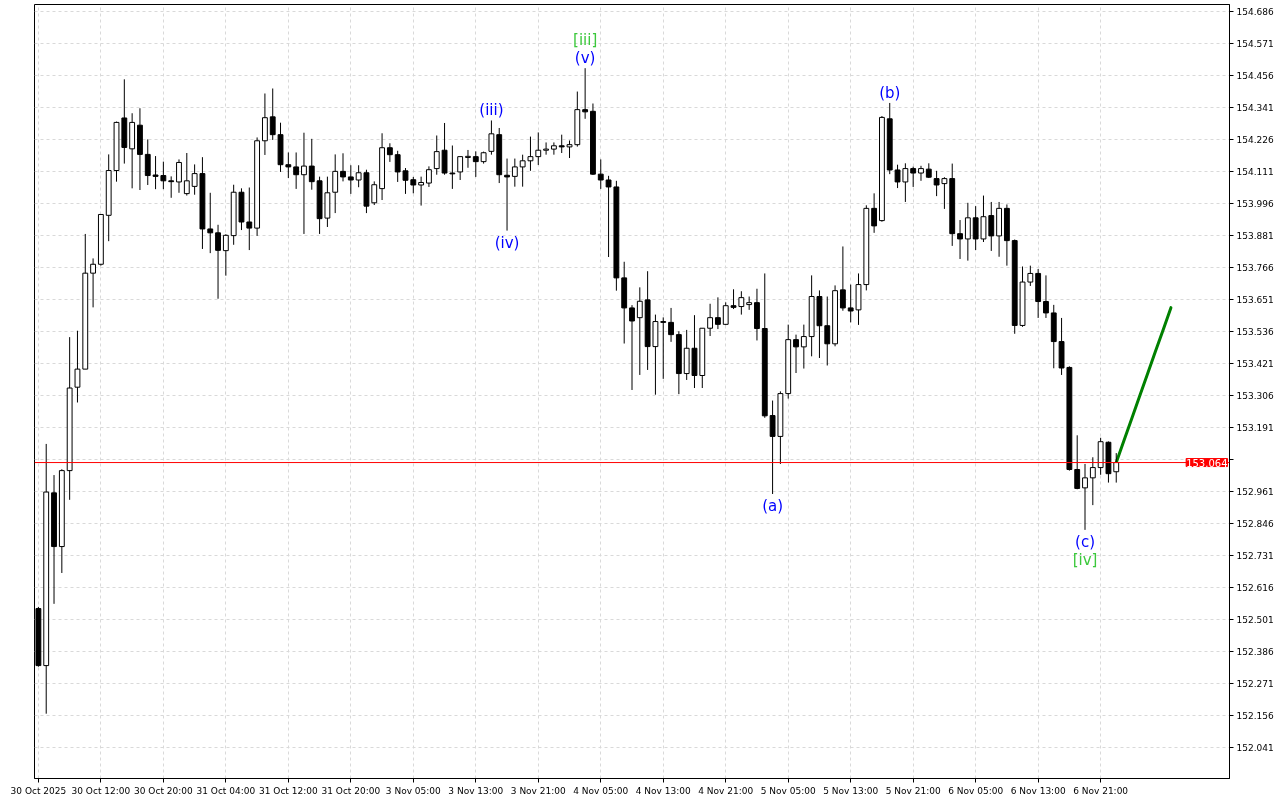 The width and height of the screenshot is (1280, 800). What do you see at coordinates (1255, 363) in the screenshot?
I see `y-tick-label: 153.421` at bounding box center [1255, 363].